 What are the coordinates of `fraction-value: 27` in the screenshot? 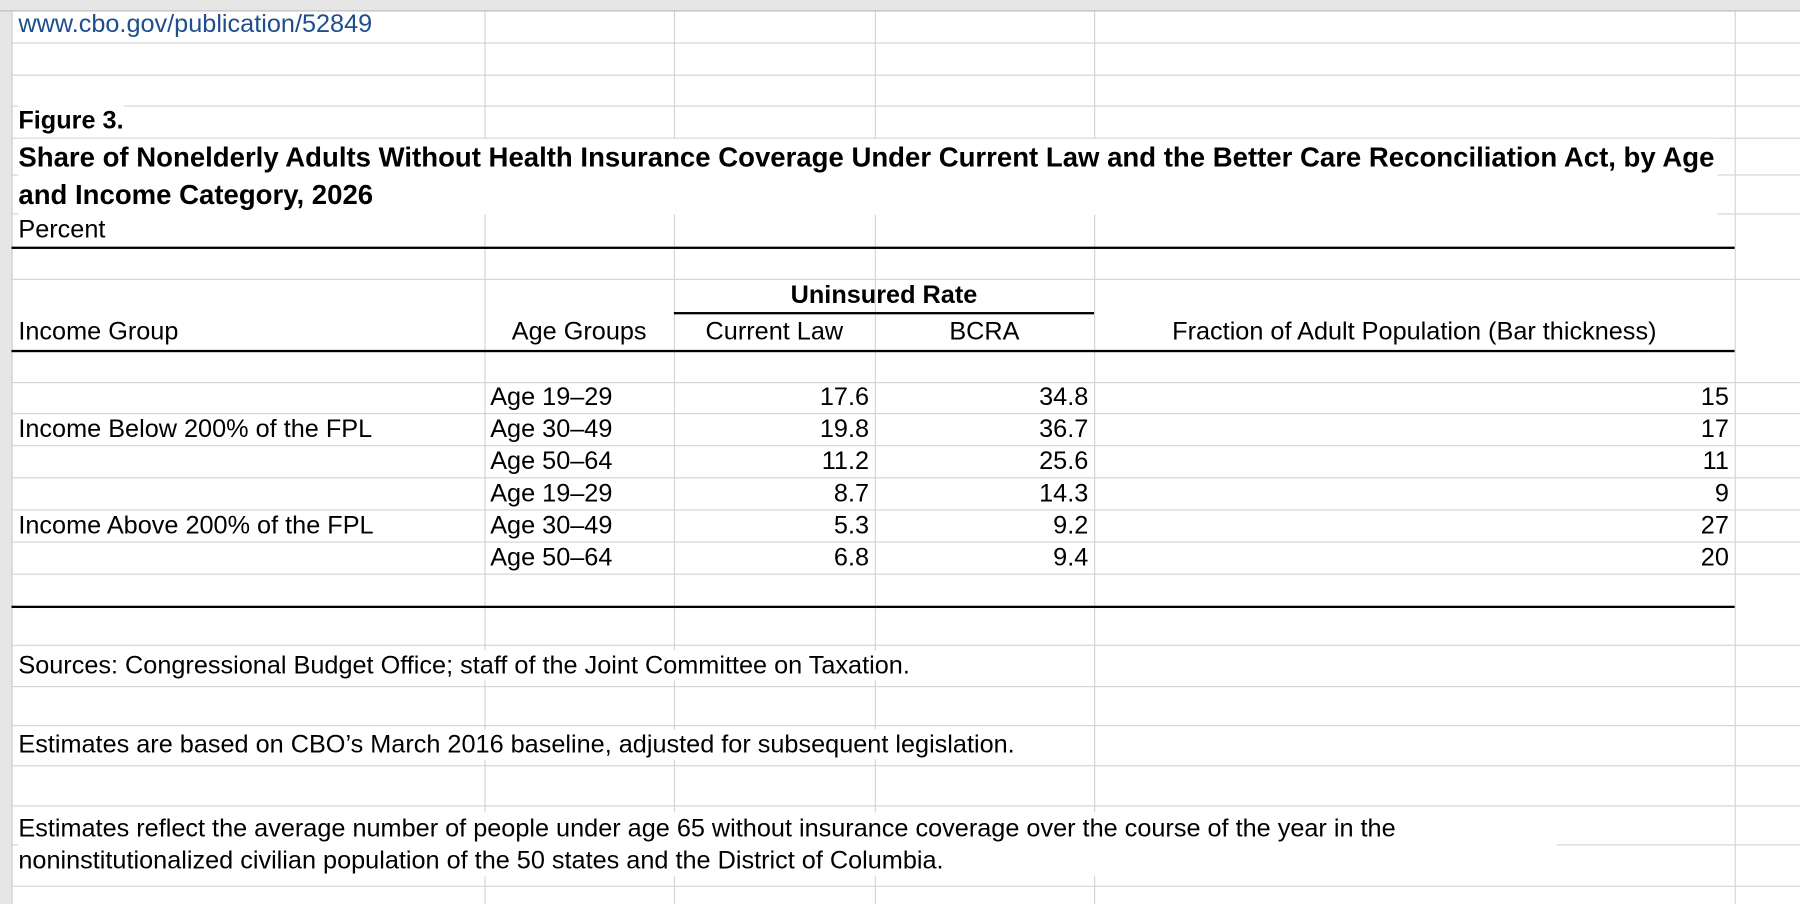 It's located at (1714, 525).